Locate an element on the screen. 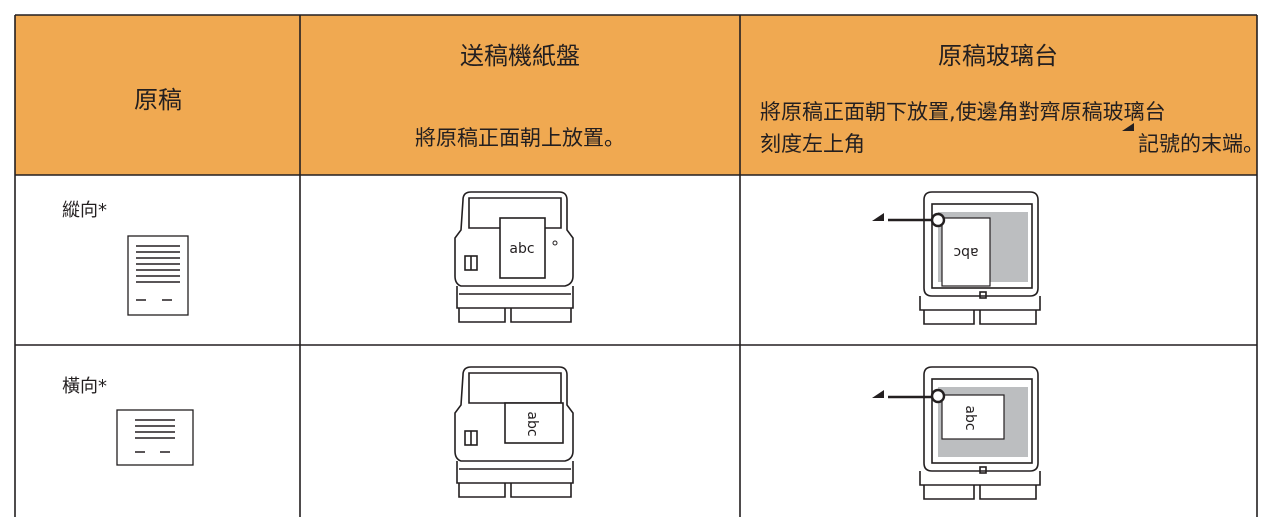  header-note: 將原稿正面朝下放置,使邊角對齊原稿玻璃台 is located at coordinates (963, 112).